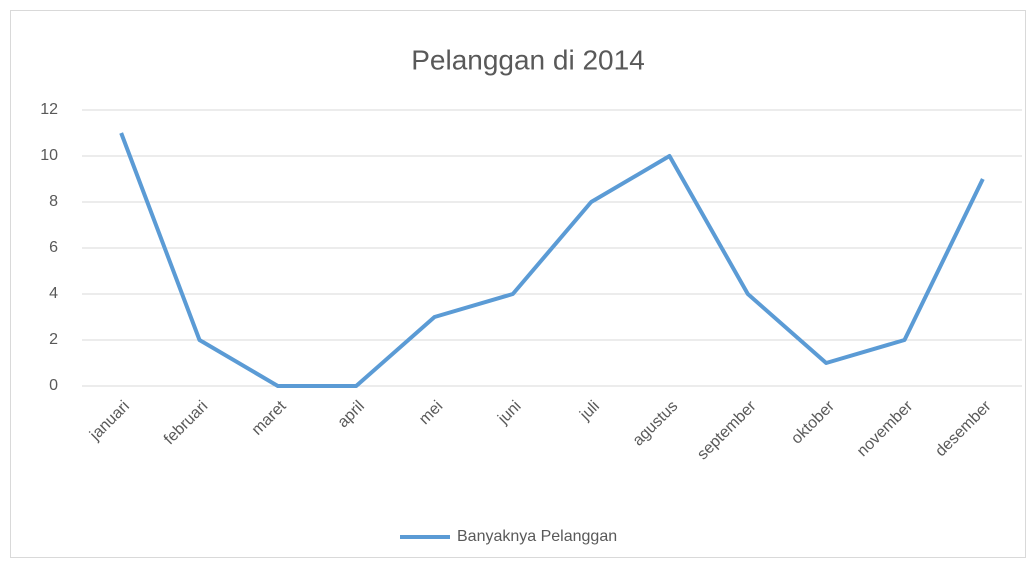 This screenshot has height=568, width=1036. I want to click on y-tick-label: 8, so click(53, 201).